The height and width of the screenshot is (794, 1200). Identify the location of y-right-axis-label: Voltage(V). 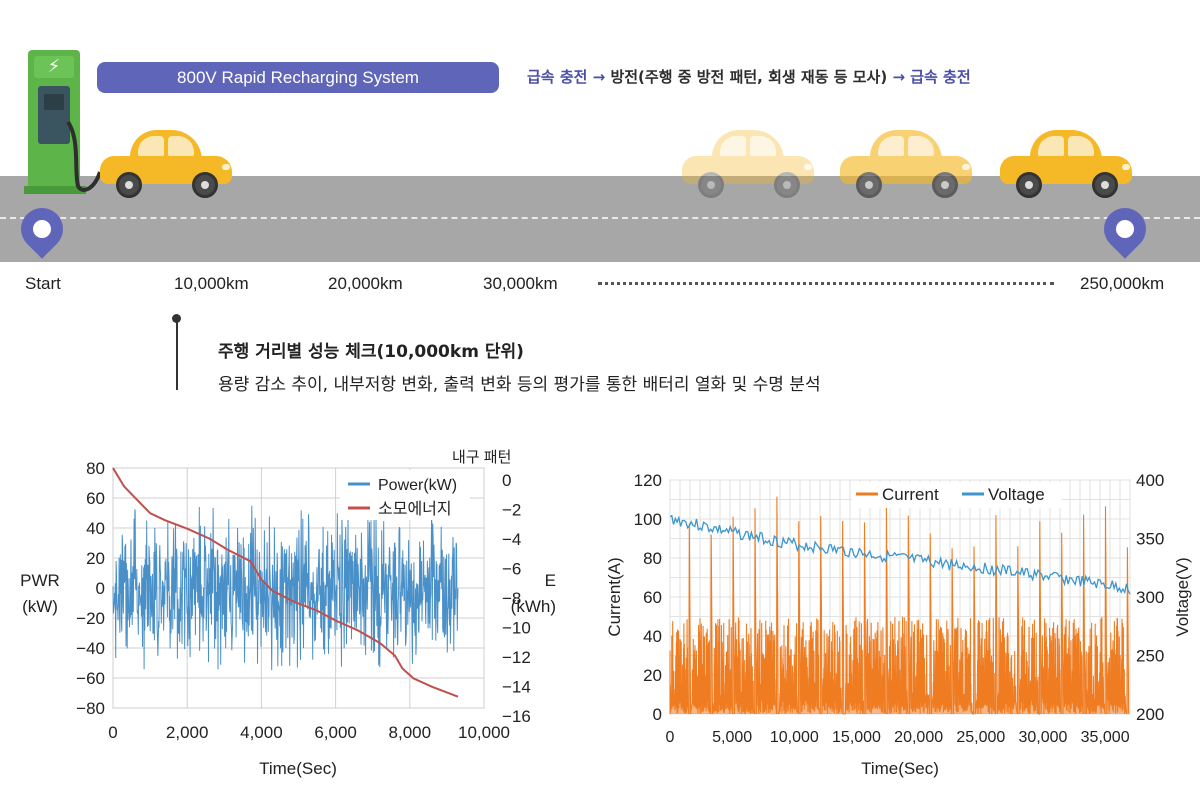
(1182, 596).